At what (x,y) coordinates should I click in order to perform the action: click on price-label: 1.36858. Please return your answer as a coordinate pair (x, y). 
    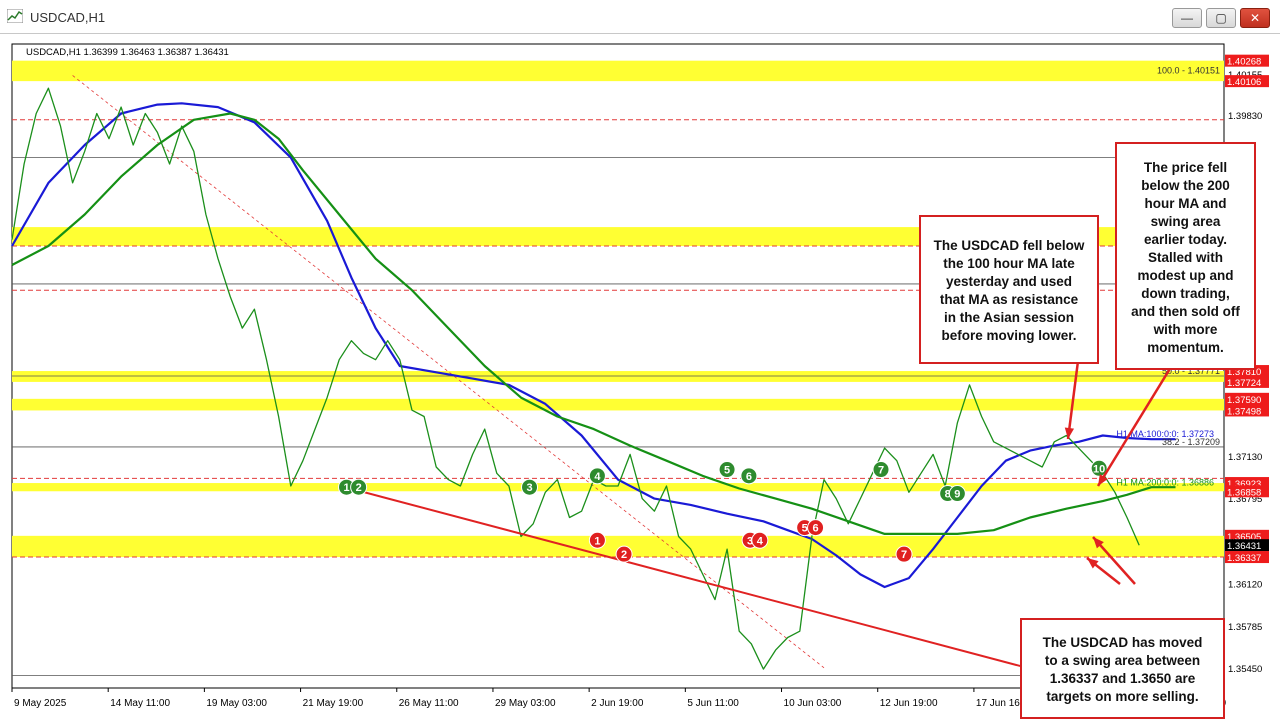
    Looking at the image, I should click on (1244, 492).